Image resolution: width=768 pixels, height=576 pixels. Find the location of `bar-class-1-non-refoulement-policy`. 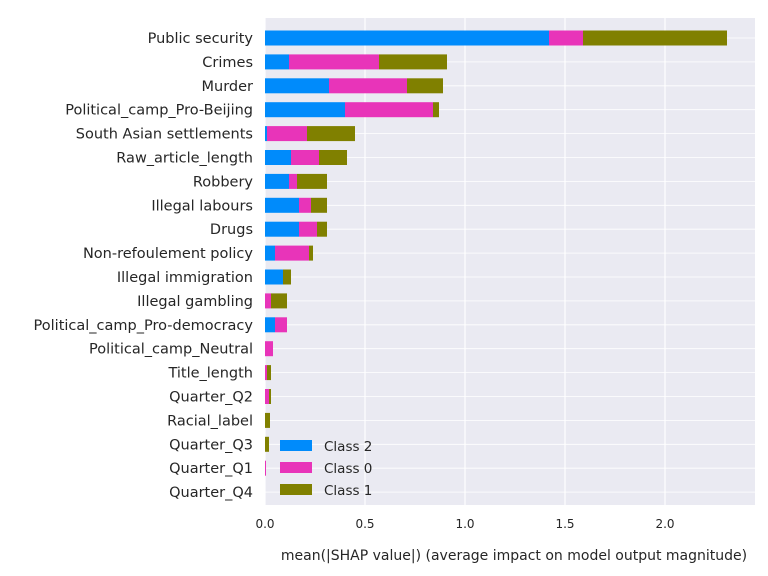

bar-class-1-non-refoulement-policy is located at coordinates (311, 253).